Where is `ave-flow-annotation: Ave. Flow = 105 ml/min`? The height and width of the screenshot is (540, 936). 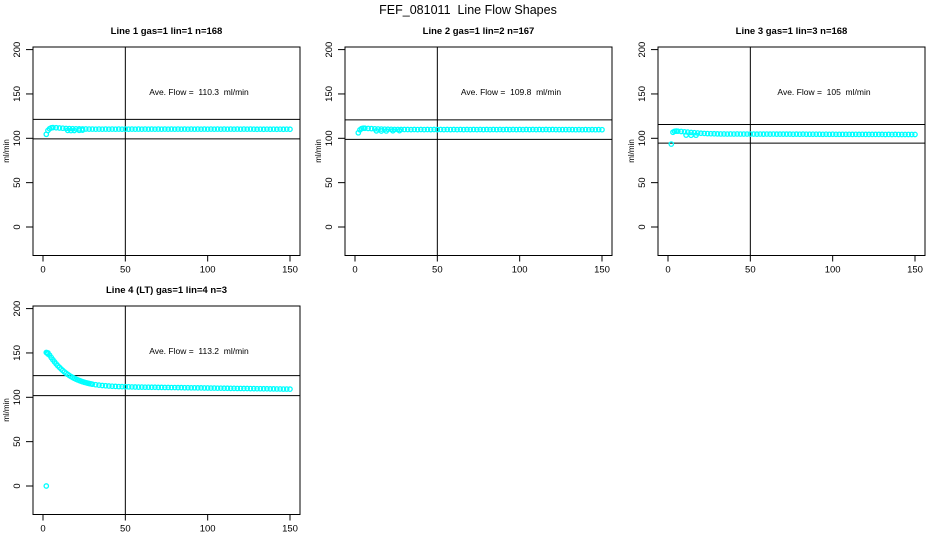 ave-flow-annotation: Ave. Flow = 105 ml/min is located at coordinates (824, 92).